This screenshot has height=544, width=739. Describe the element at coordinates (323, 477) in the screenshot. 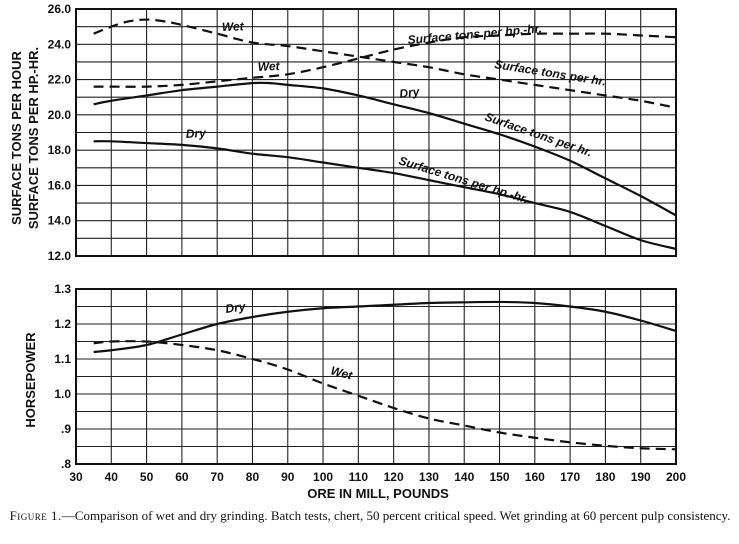

I see `x-tick-label: 100` at that location.